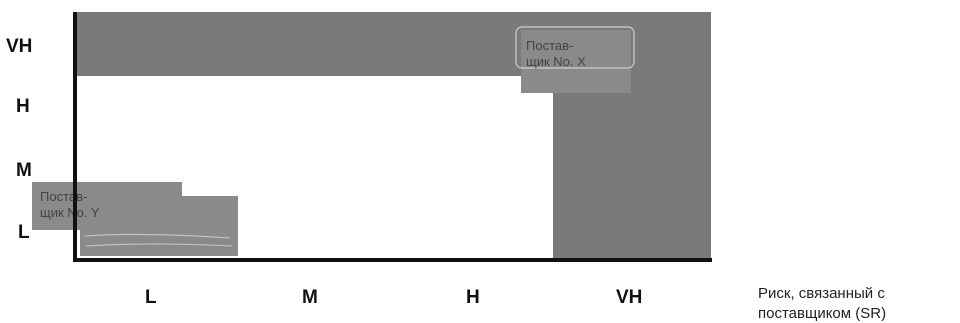 The image size is (960, 323). Describe the element at coordinates (473, 297) in the screenshot. I see `x-tick-h: H` at that location.